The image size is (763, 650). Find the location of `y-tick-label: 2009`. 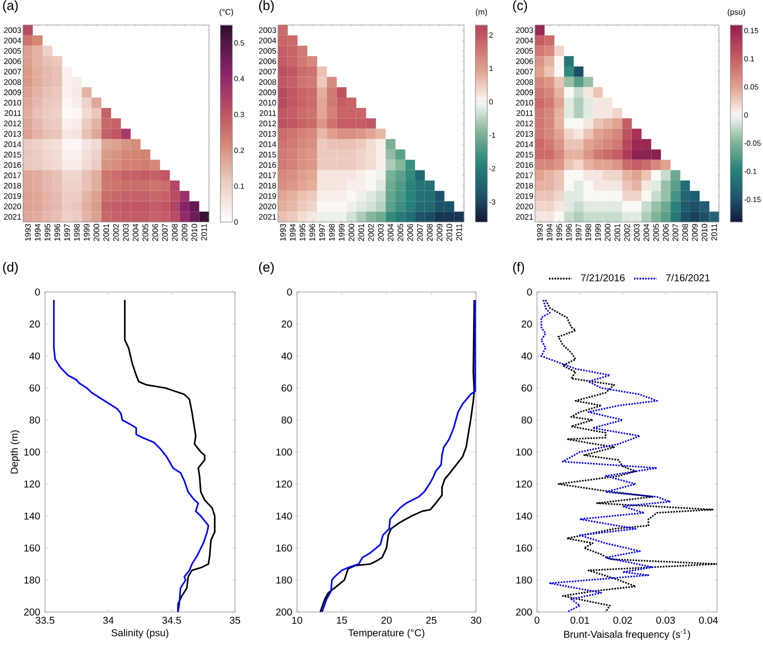

y-tick-label: 2009 is located at coordinates (525, 93).